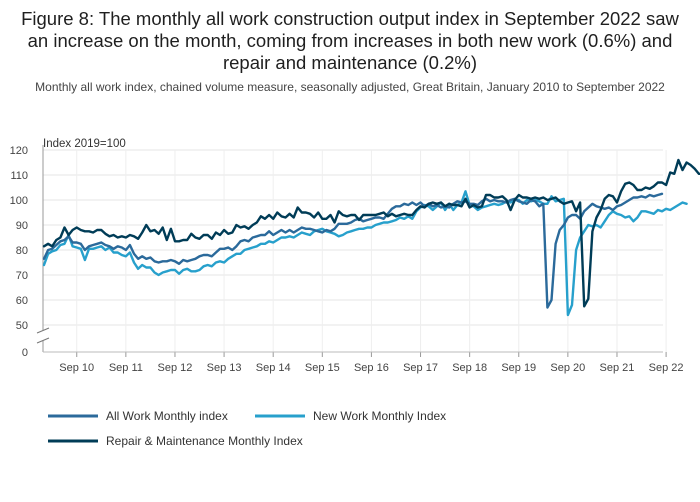  I want to click on legend-label: All Work Monthly index, so click(167, 416).